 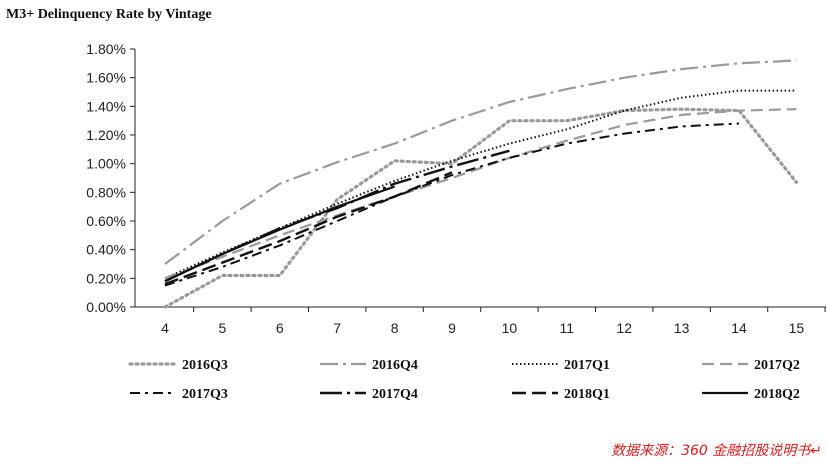 What do you see at coordinates (587, 394) in the screenshot?
I see `legend-label-2018Q1: 2018Q1` at bounding box center [587, 394].